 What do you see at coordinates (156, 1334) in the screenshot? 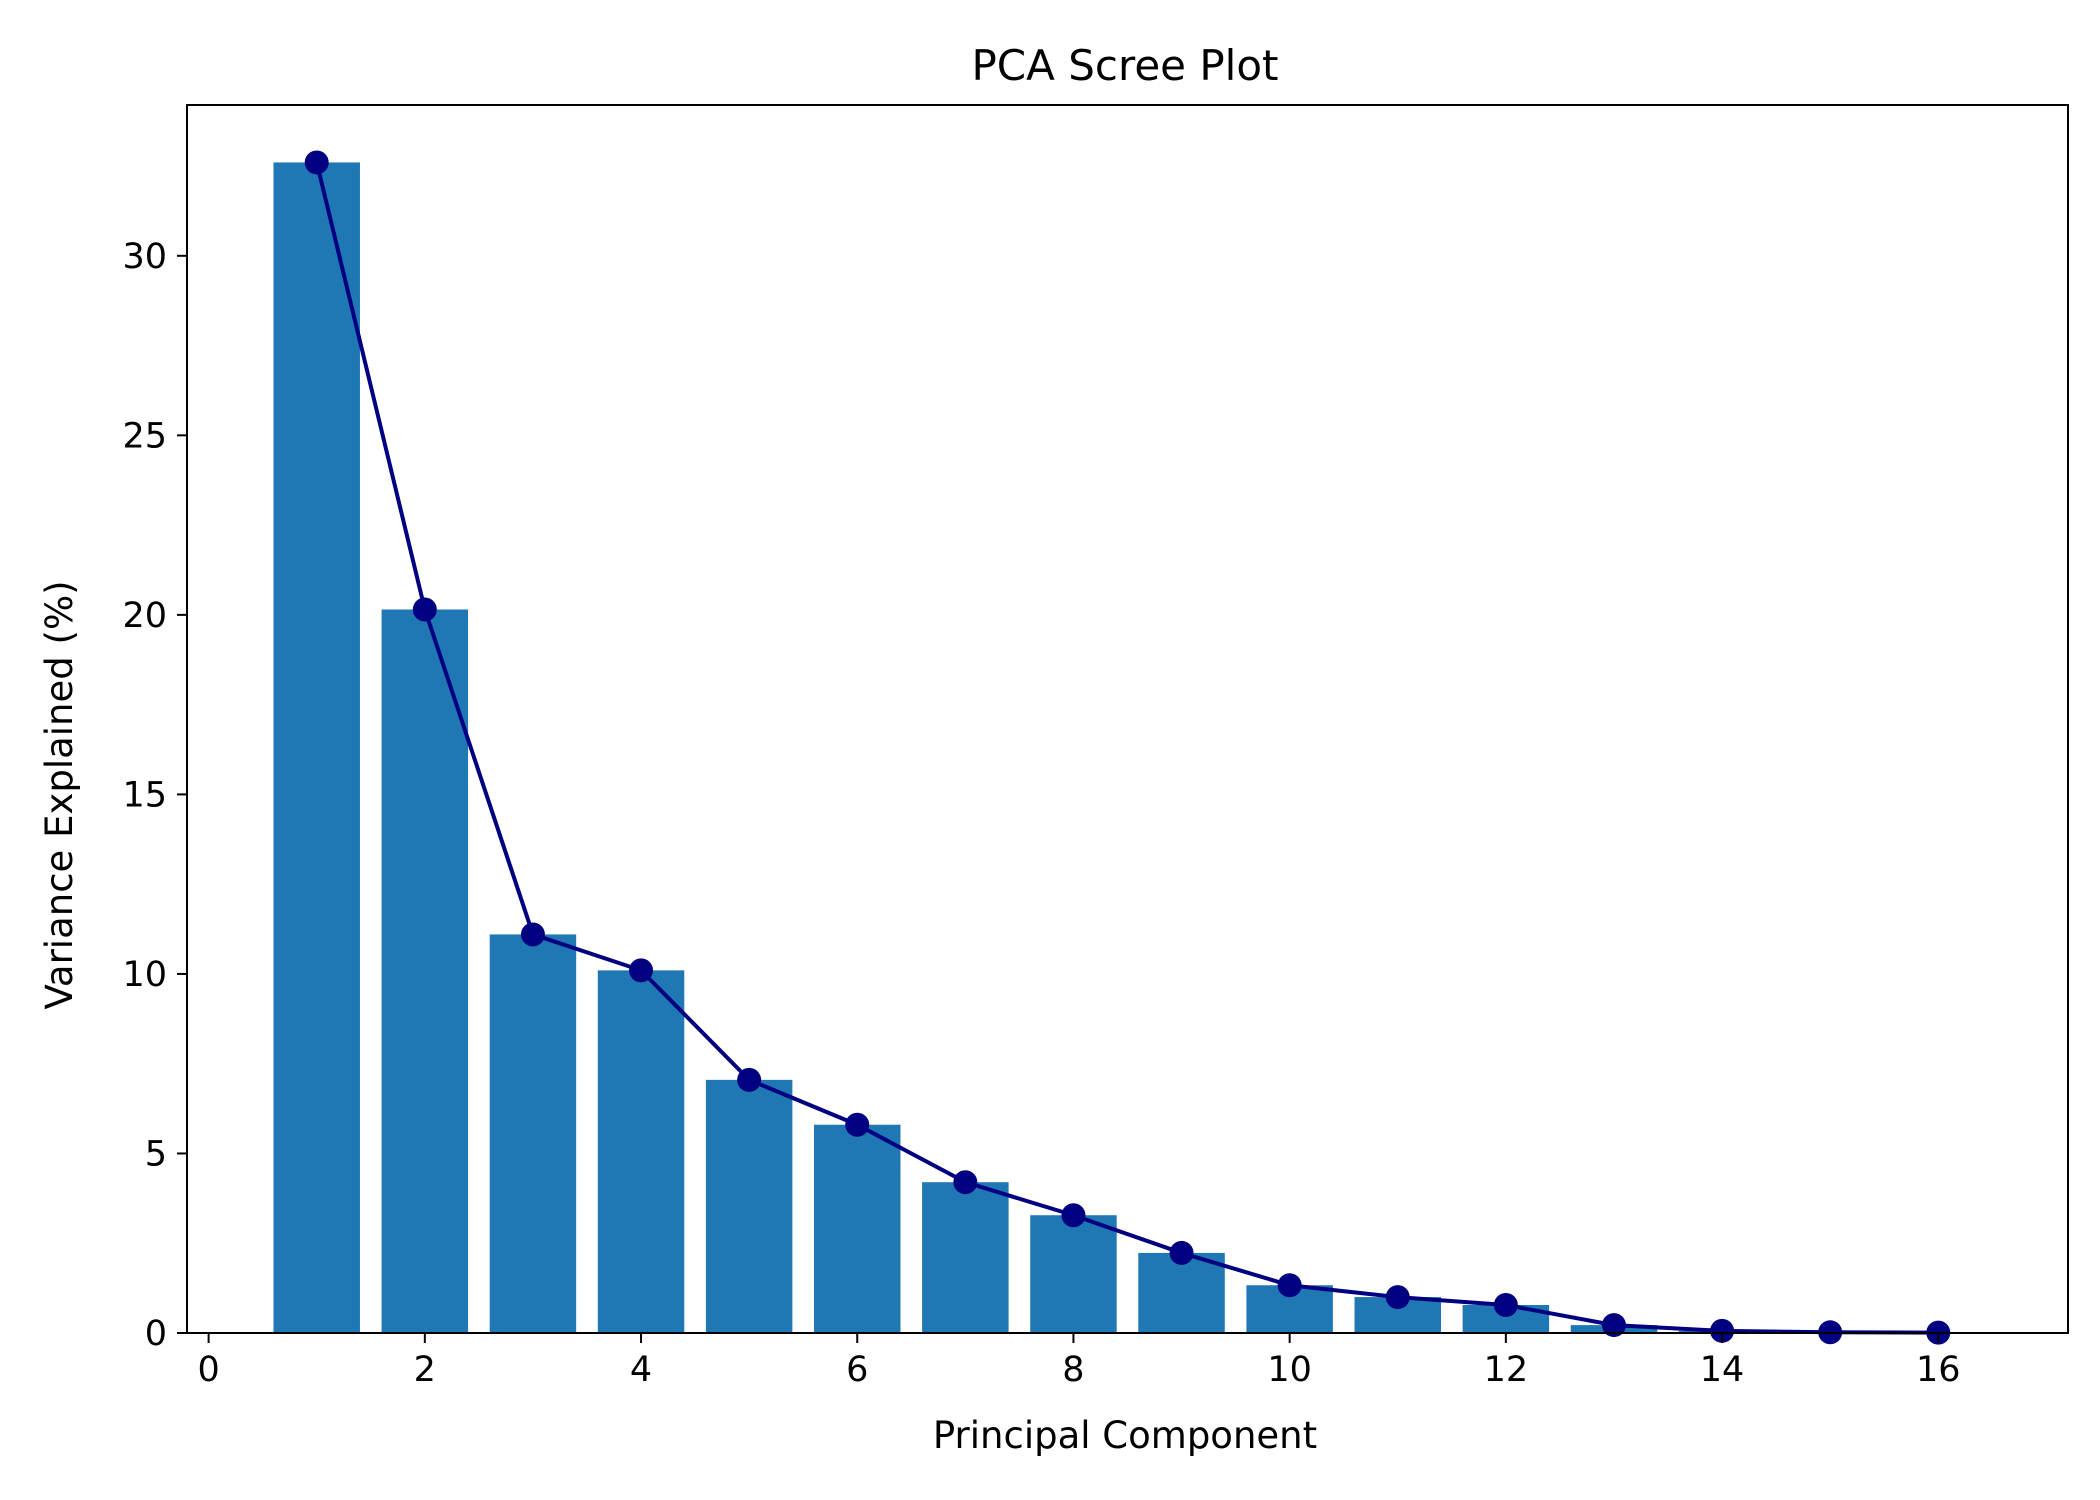
I see `y-tick-label-0: 0` at bounding box center [156, 1334].